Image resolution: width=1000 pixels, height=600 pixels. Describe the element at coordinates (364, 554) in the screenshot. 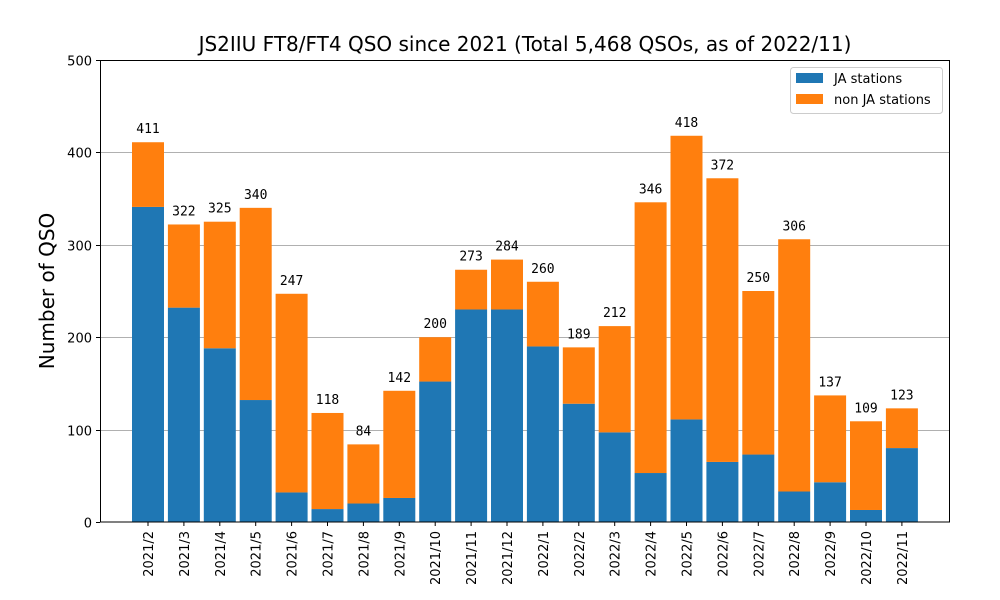

I see `x-tick-label: 2021/8` at that location.